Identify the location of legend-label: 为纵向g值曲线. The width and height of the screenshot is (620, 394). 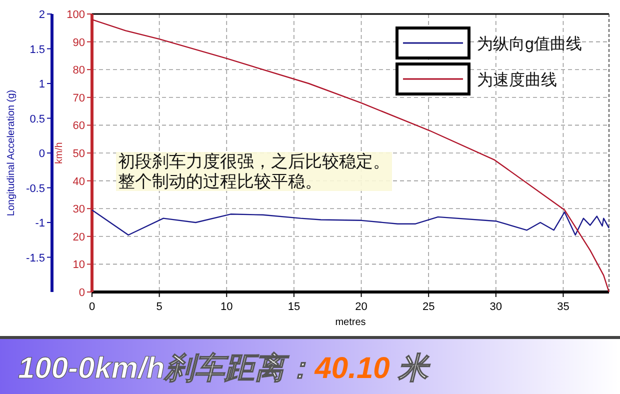
(529, 44).